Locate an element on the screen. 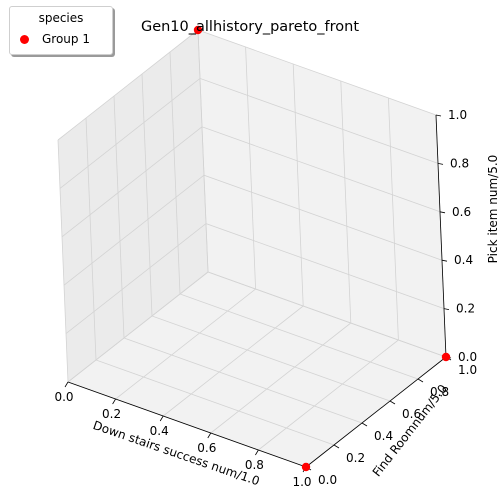 This screenshot has width=500, height=500. legend-label: Group 1 is located at coordinates (66, 39).